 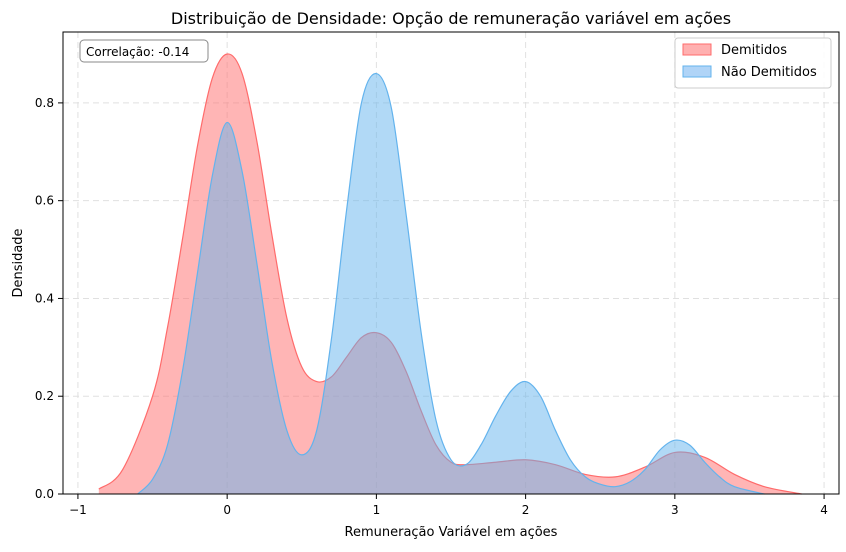 What do you see at coordinates (697, 49) in the screenshot?
I see `legend-swatch-demitidos` at bounding box center [697, 49].